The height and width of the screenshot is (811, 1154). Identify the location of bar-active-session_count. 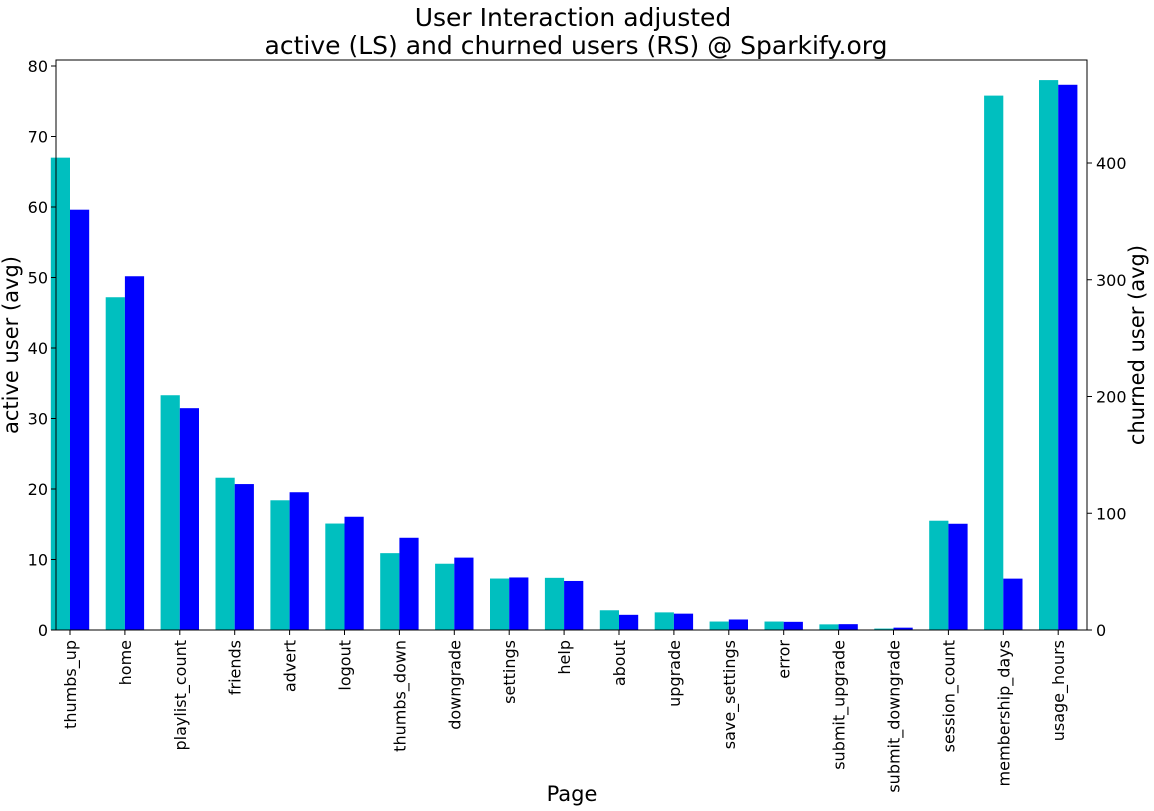
(939, 575).